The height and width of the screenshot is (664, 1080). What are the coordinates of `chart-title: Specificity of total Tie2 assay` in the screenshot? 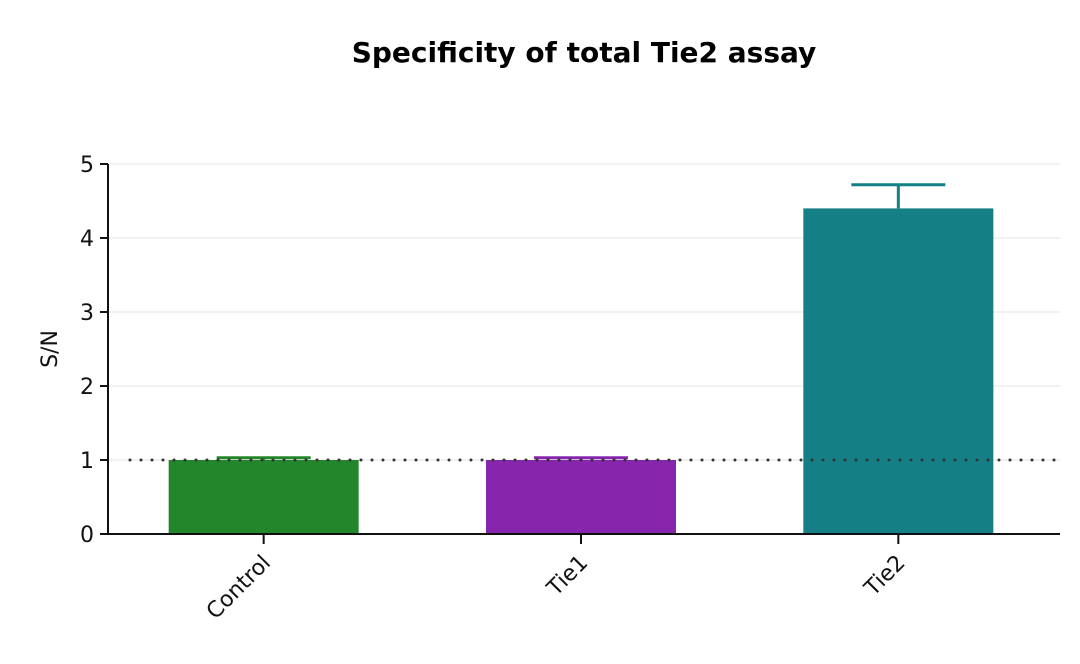 It's located at (584, 52).